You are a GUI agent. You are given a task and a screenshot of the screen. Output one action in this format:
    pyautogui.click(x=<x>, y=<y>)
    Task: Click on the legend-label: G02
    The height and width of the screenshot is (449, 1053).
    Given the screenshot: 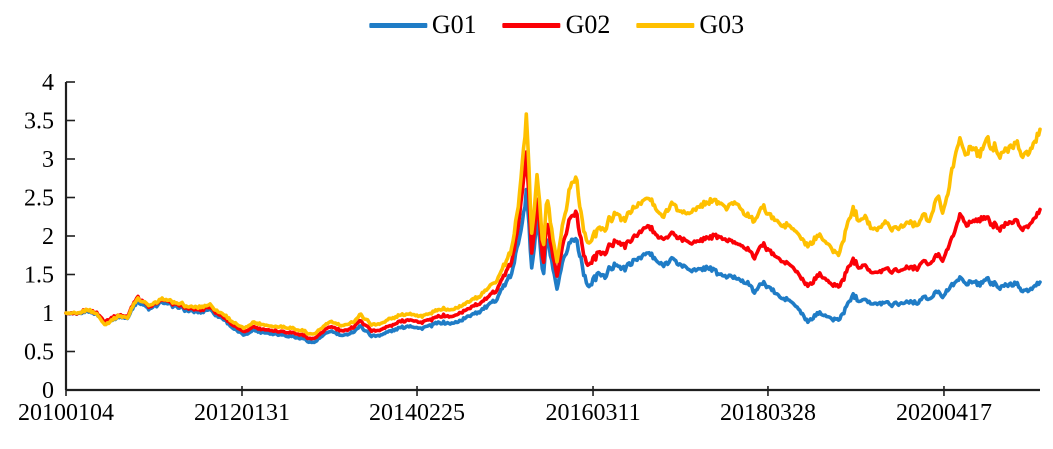 What is the action you would take?
    pyautogui.click(x=588, y=24)
    